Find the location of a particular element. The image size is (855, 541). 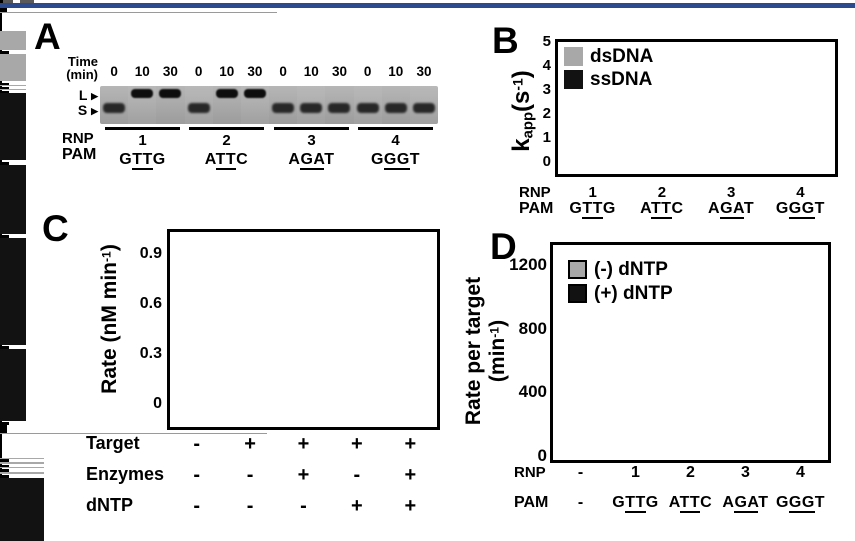

pam-post: C is located at coordinates (242, 159).